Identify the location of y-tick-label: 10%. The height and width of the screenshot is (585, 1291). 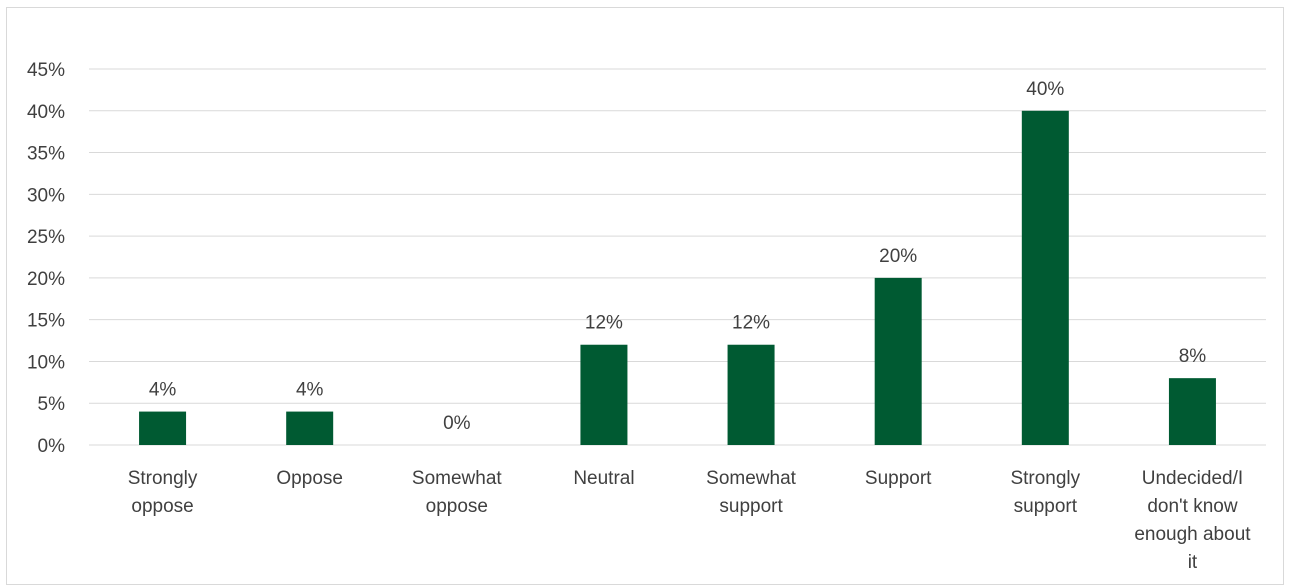
(46, 362).